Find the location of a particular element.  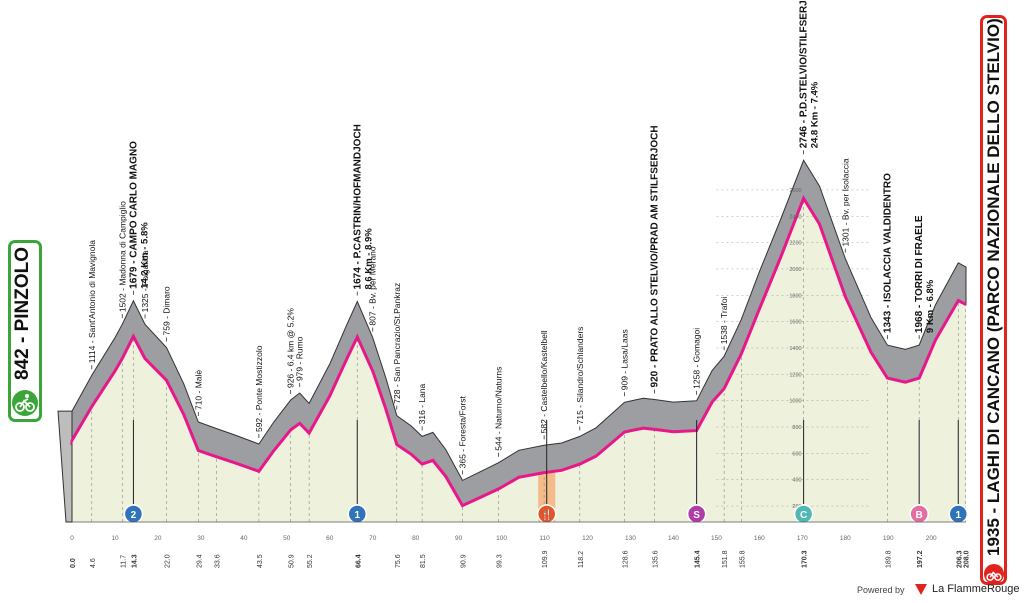

waypoint-climb-stats: 24.8 Km - 7.4% is located at coordinates (815, 114).